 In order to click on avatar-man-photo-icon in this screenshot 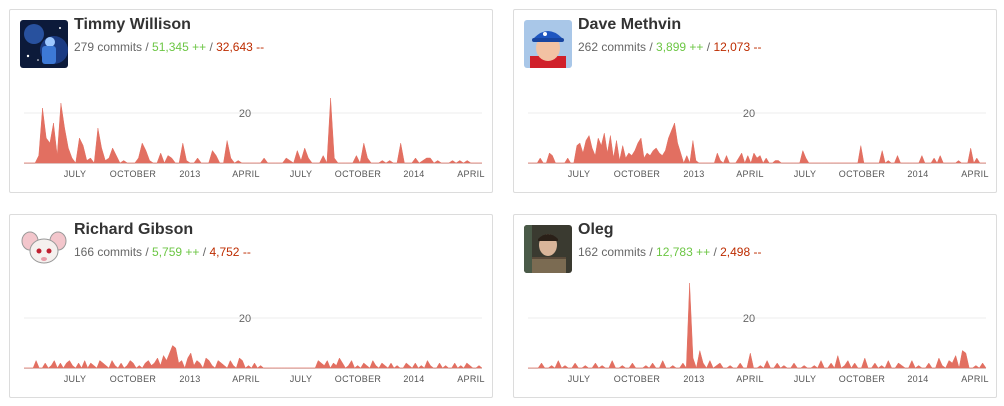, I will do `click(548, 249)`.